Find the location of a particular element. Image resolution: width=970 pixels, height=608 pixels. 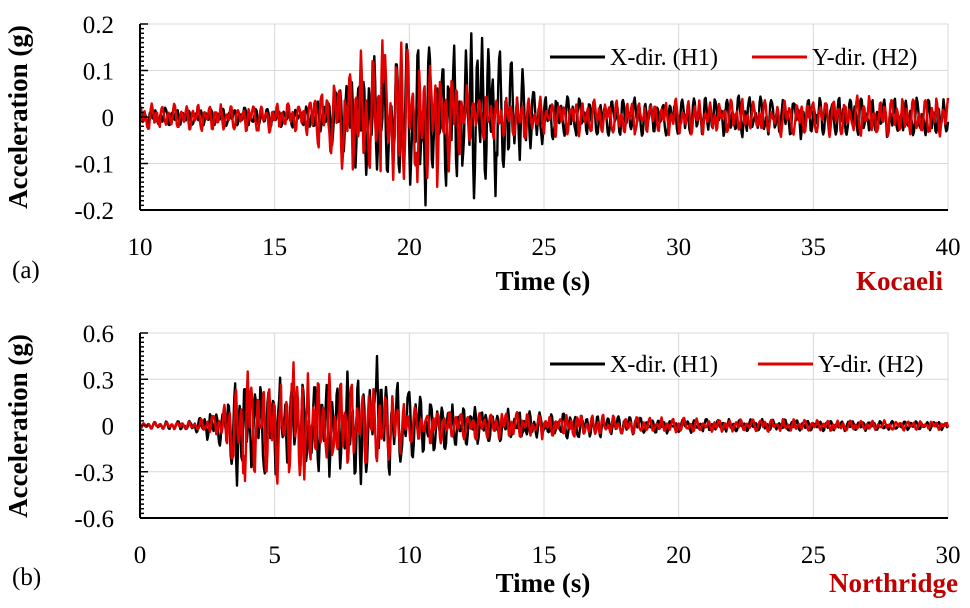

legend-label-y-a: Y-dir. (H2) is located at coordinates (864, 58).